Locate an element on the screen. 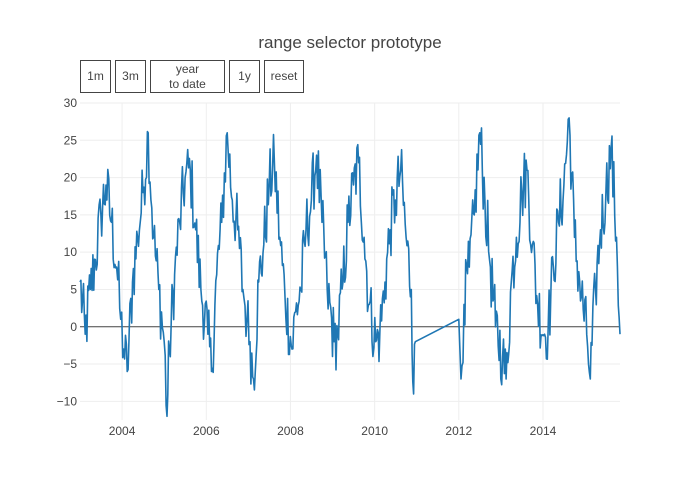 Image resolution: width=700 pixels, height=500 pixels. range-button-reset: reset is located at coordinates (284, 76).